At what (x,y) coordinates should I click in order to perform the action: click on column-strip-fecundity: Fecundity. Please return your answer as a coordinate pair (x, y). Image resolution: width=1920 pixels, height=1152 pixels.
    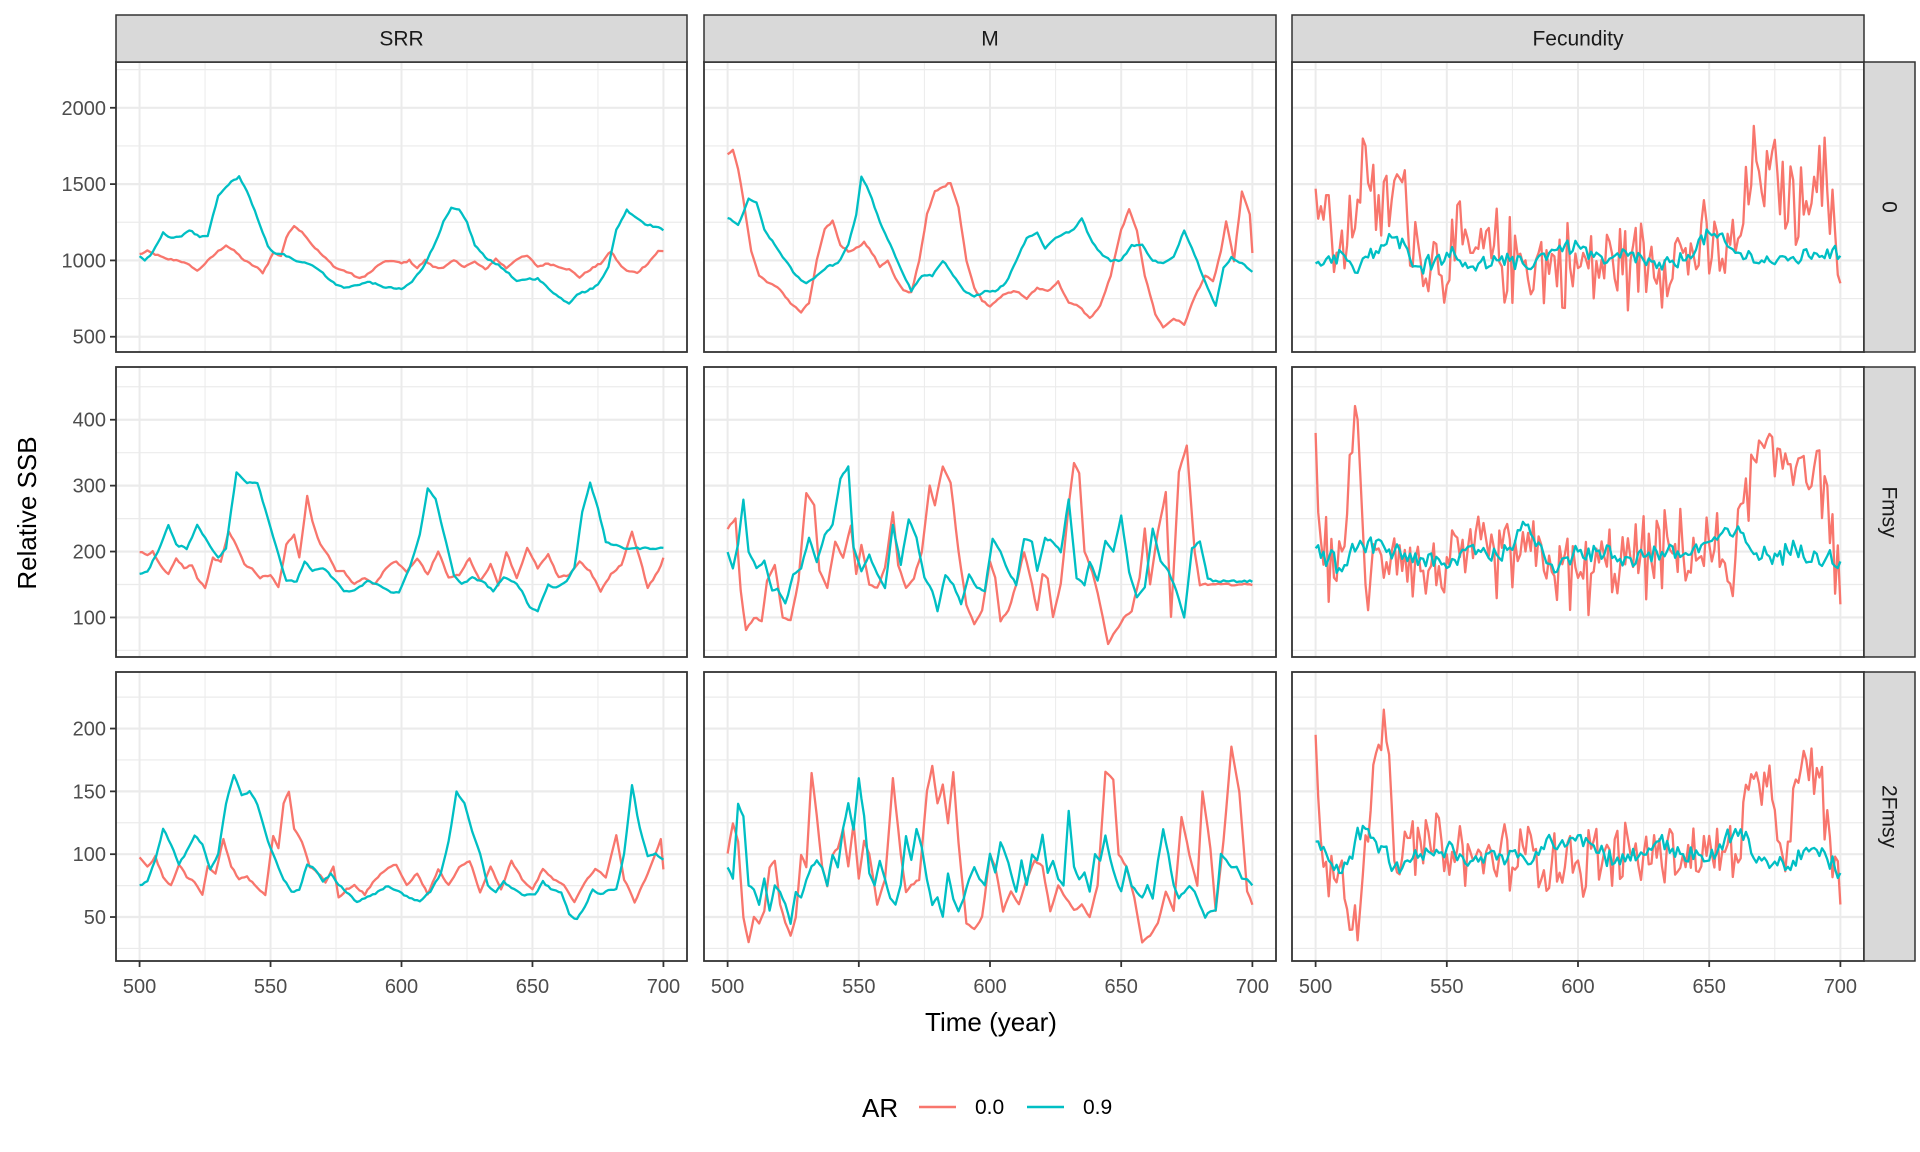
    Looking at the image, I should click on (1578, 38).